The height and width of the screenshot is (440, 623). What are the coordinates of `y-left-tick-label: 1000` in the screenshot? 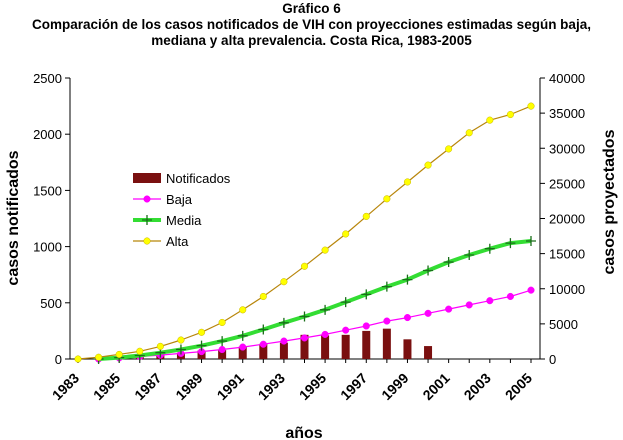 It's located at (47, 247).